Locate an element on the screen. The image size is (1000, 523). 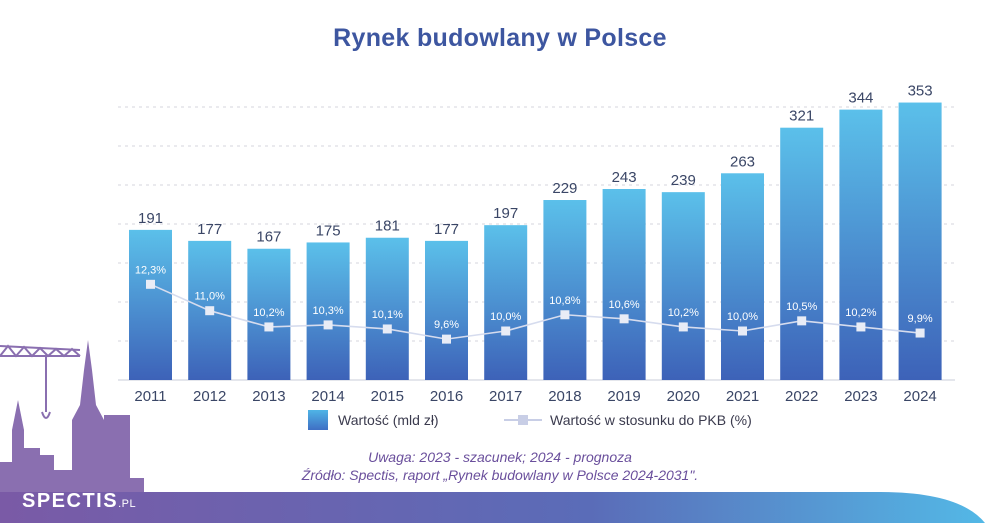
x-tick-label: 2014 is located at coordinates (327, 396).